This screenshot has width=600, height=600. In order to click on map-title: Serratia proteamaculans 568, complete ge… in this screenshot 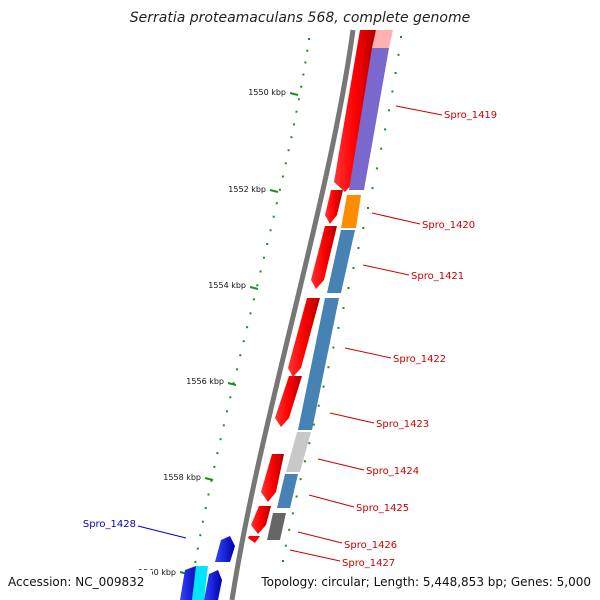, I will do `click(300, 18)`.